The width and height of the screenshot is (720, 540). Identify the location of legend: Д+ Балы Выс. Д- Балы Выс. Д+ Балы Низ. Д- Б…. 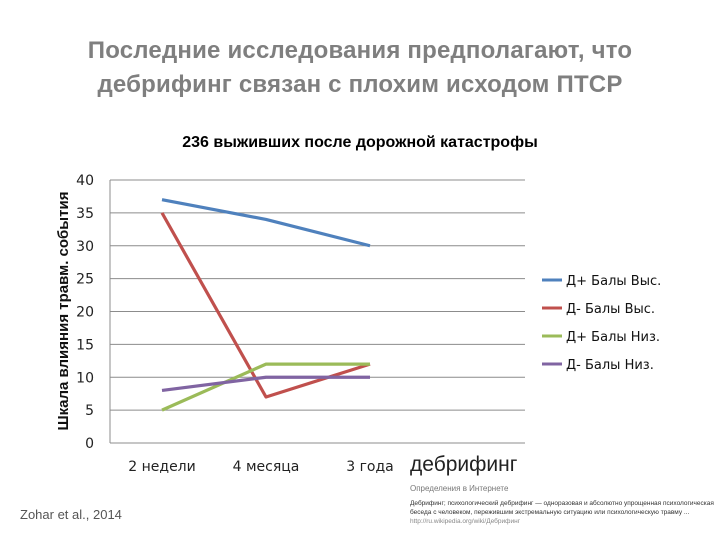
(601, 323).